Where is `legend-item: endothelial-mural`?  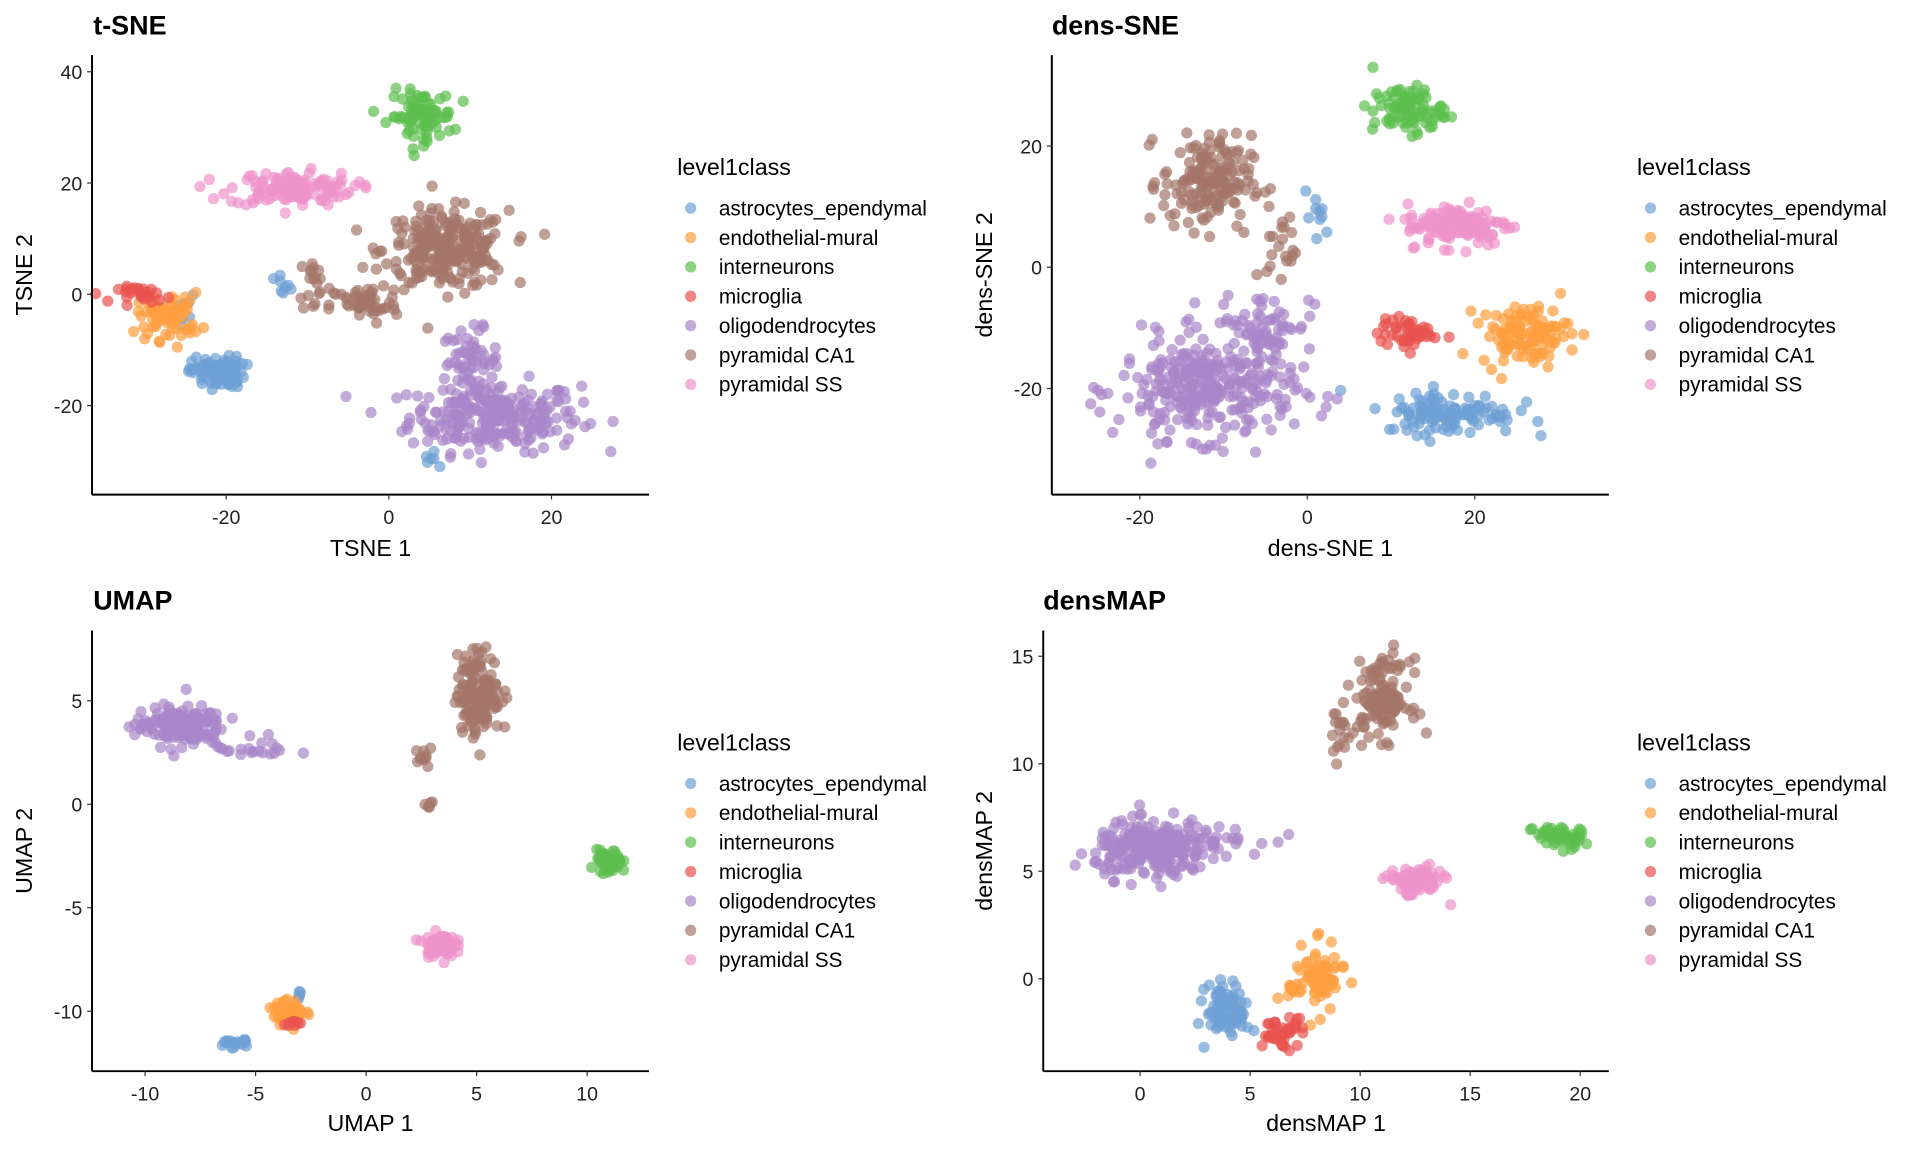
legend-item: endothelial-mural is located at coordinates (1741, 238).